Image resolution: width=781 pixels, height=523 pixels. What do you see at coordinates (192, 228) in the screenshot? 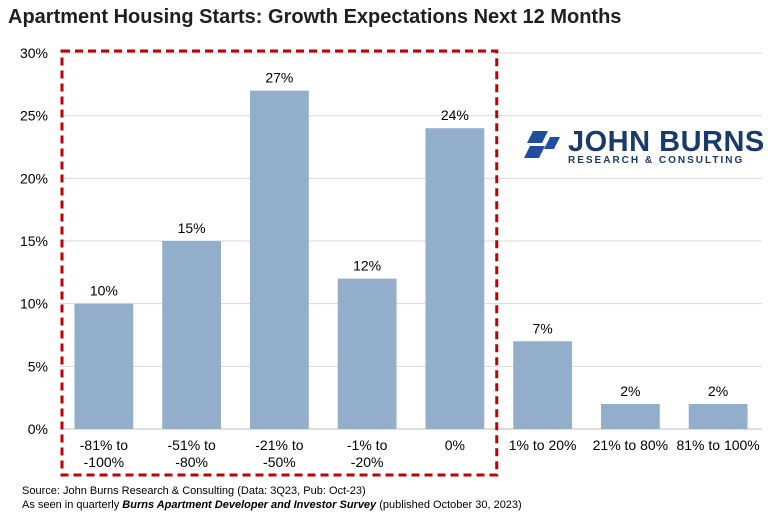
I see `value-label: 15%` at bounding box center [192, 228].